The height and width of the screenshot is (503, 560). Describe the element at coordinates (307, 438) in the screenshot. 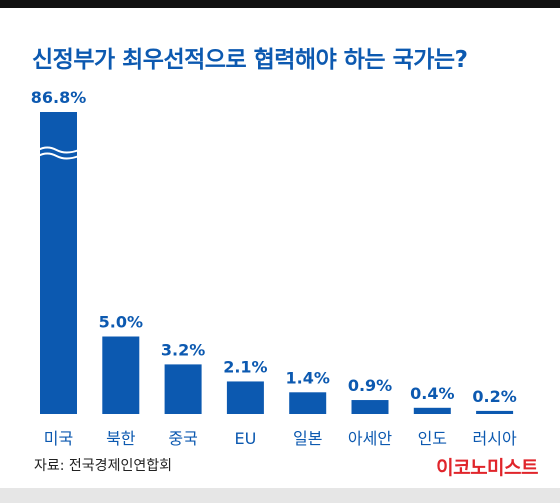

I see `category-label-4: 일본` at that location.